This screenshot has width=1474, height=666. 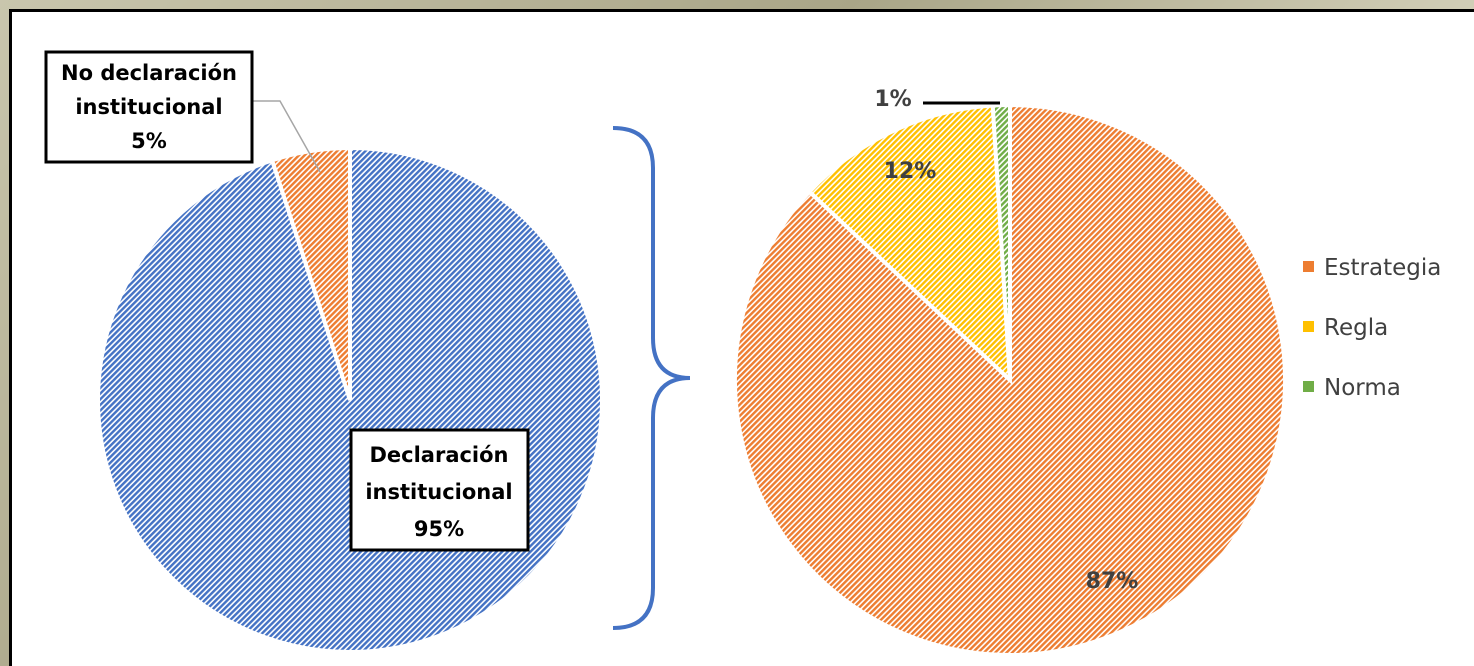 I want to click on label-declaracion-line1: Declaración, so click(x=438, y=455).